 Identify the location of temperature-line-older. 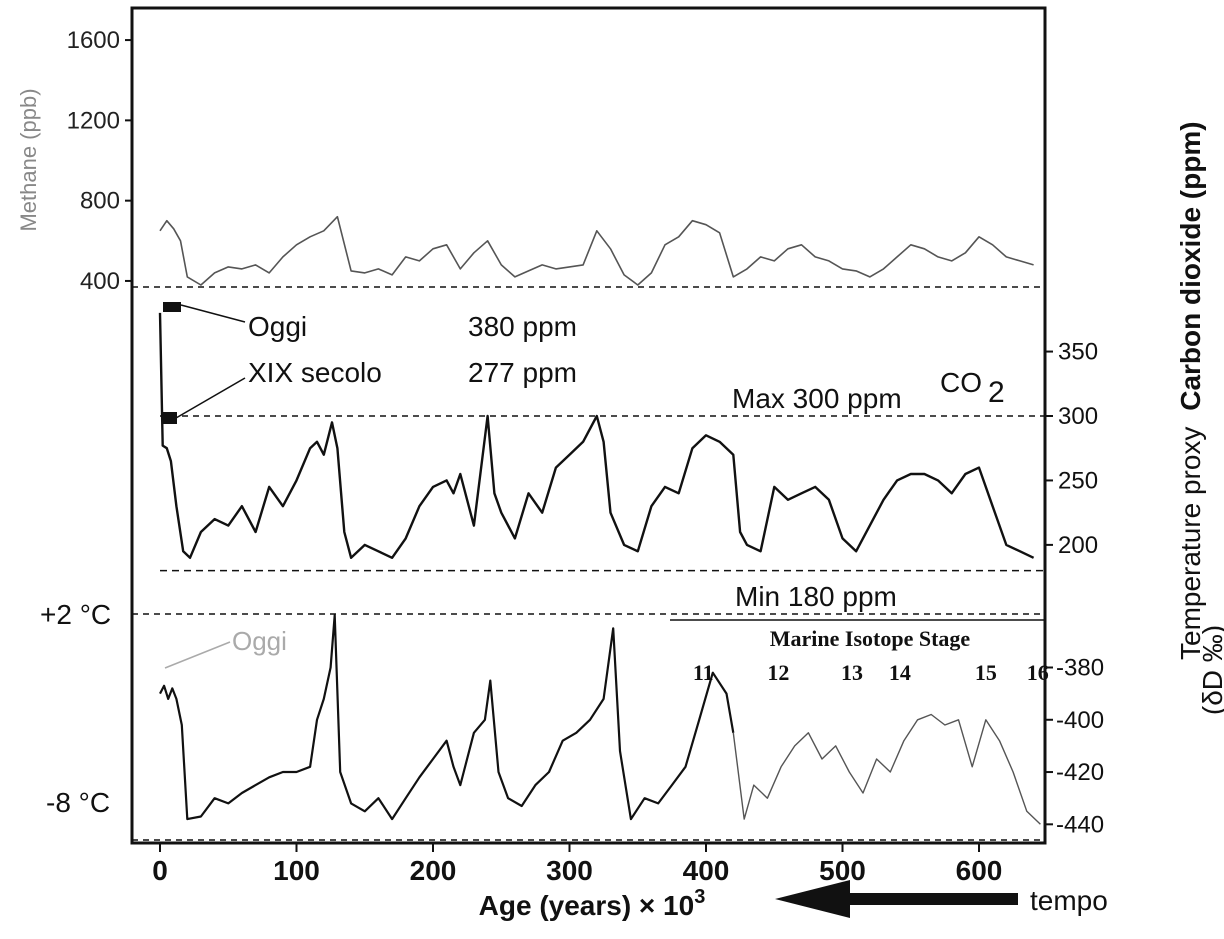
(886, 769).